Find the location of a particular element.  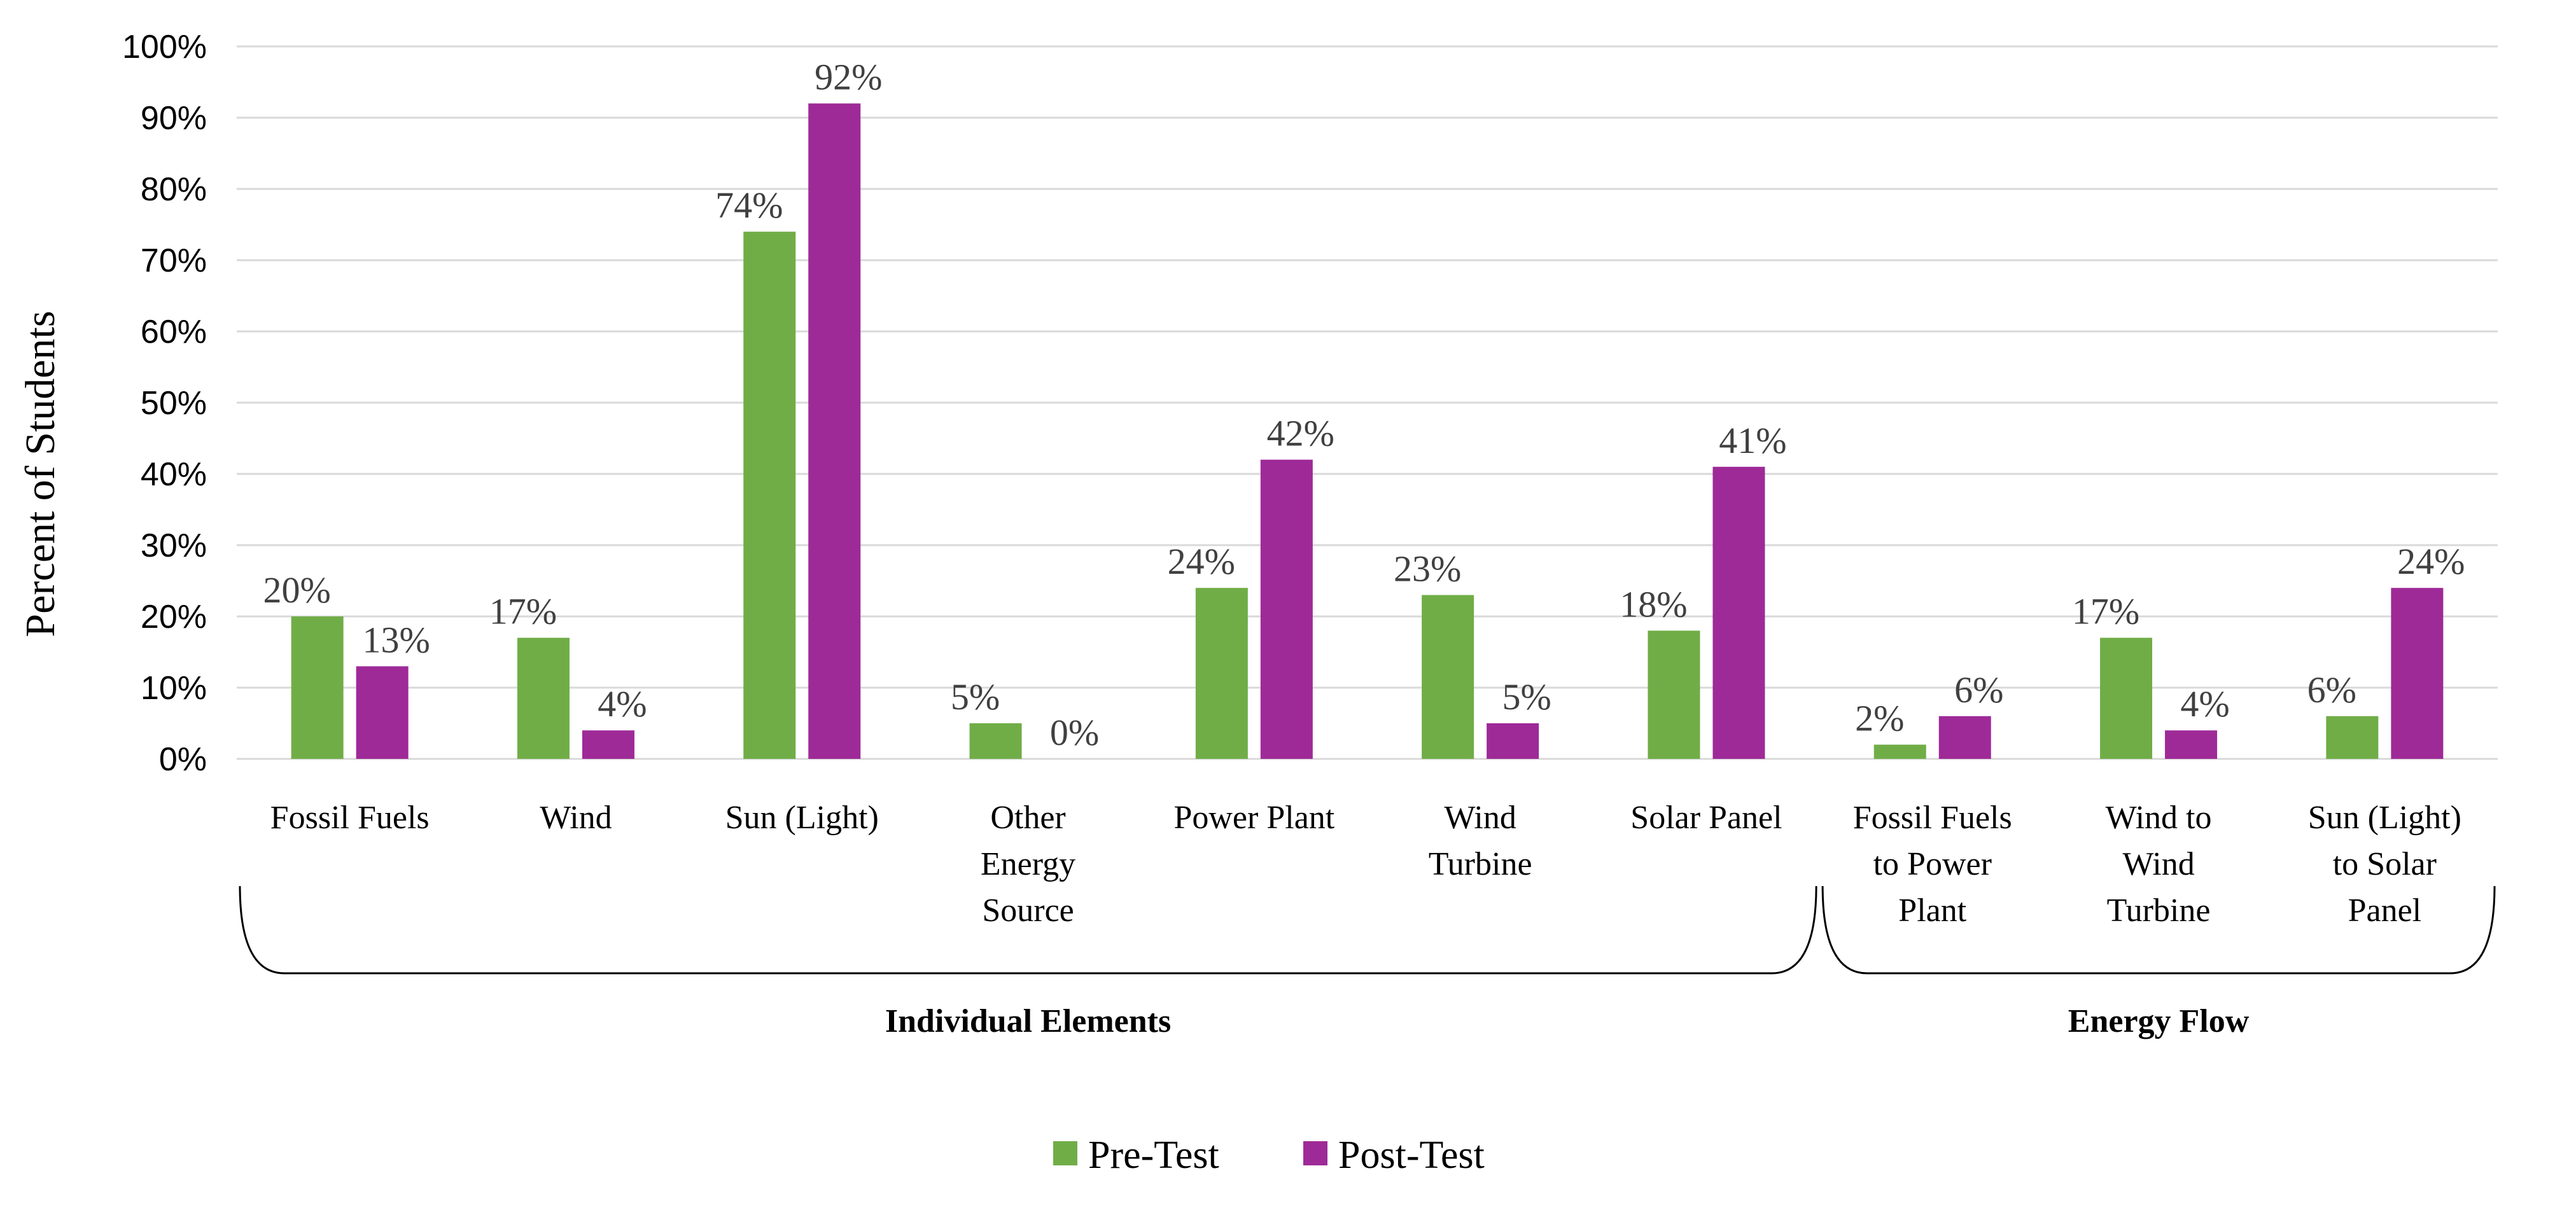

category-label: Sun (Light) to Solar Panel is located at coordinates (2384, 864).